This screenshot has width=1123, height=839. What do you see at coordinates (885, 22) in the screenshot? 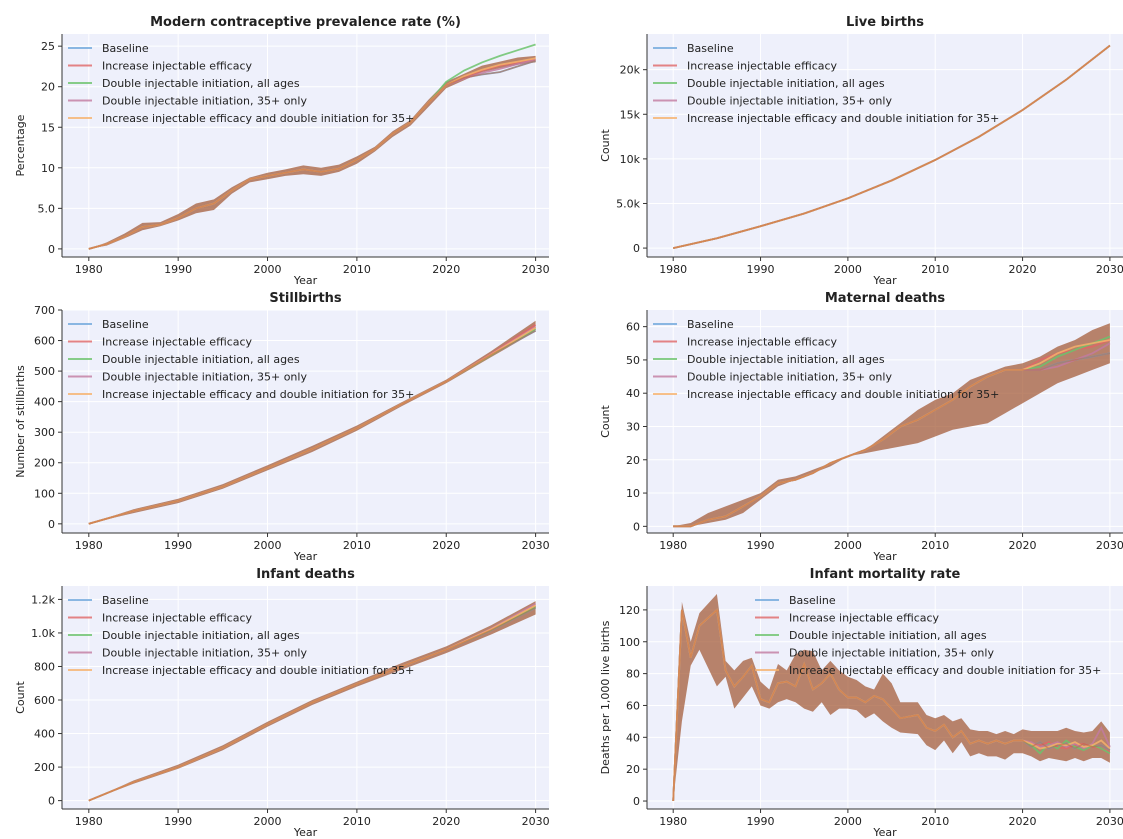
I see `chart-title: Live births` at bounding box center [885, 22].